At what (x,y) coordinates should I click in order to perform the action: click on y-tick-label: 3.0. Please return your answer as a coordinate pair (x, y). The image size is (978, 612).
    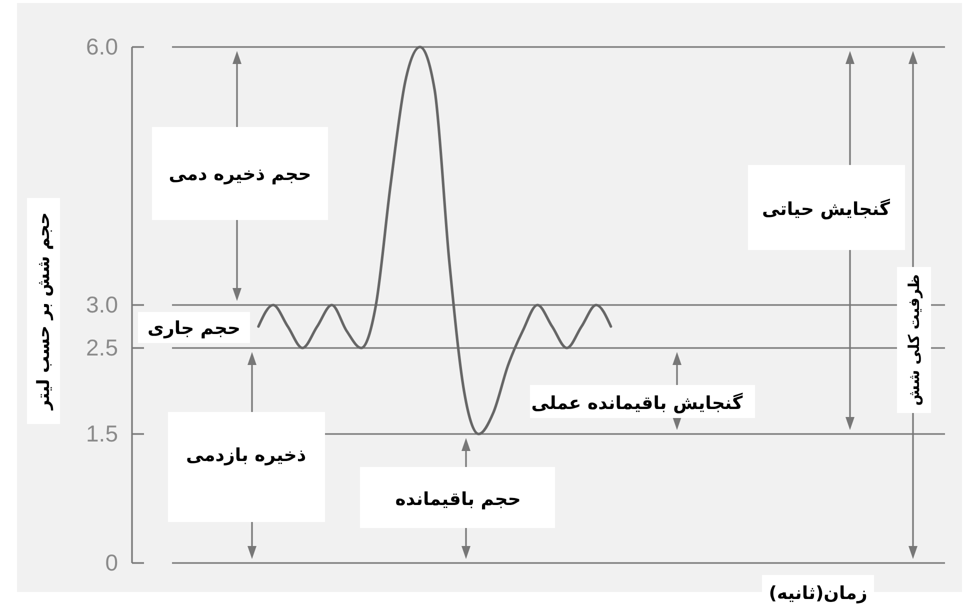
    Looking at the image, I should click on (102, 304).